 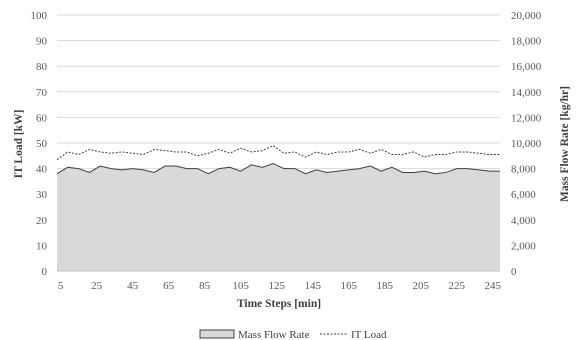 What do you see at coordinates (493, 286) in the screenshot?
I see `x-tick-label-245: 245` at bounding box center [493, 286].